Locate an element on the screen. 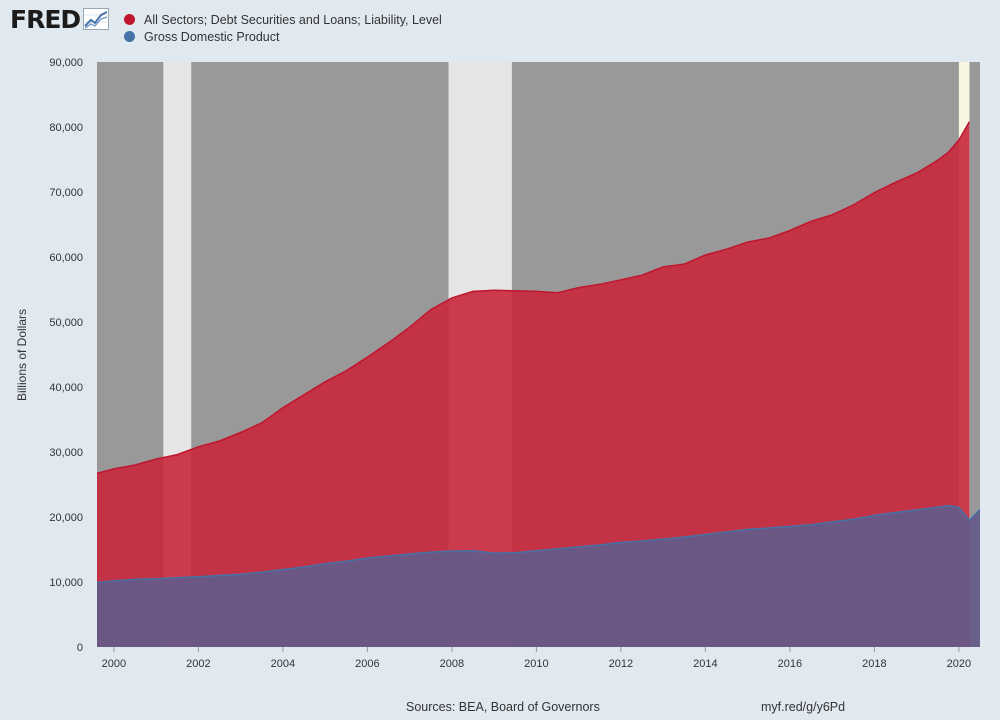 This screenshot has width=1000, height=720. x-tick-label: 2006 is located at coordinates (367, 664).